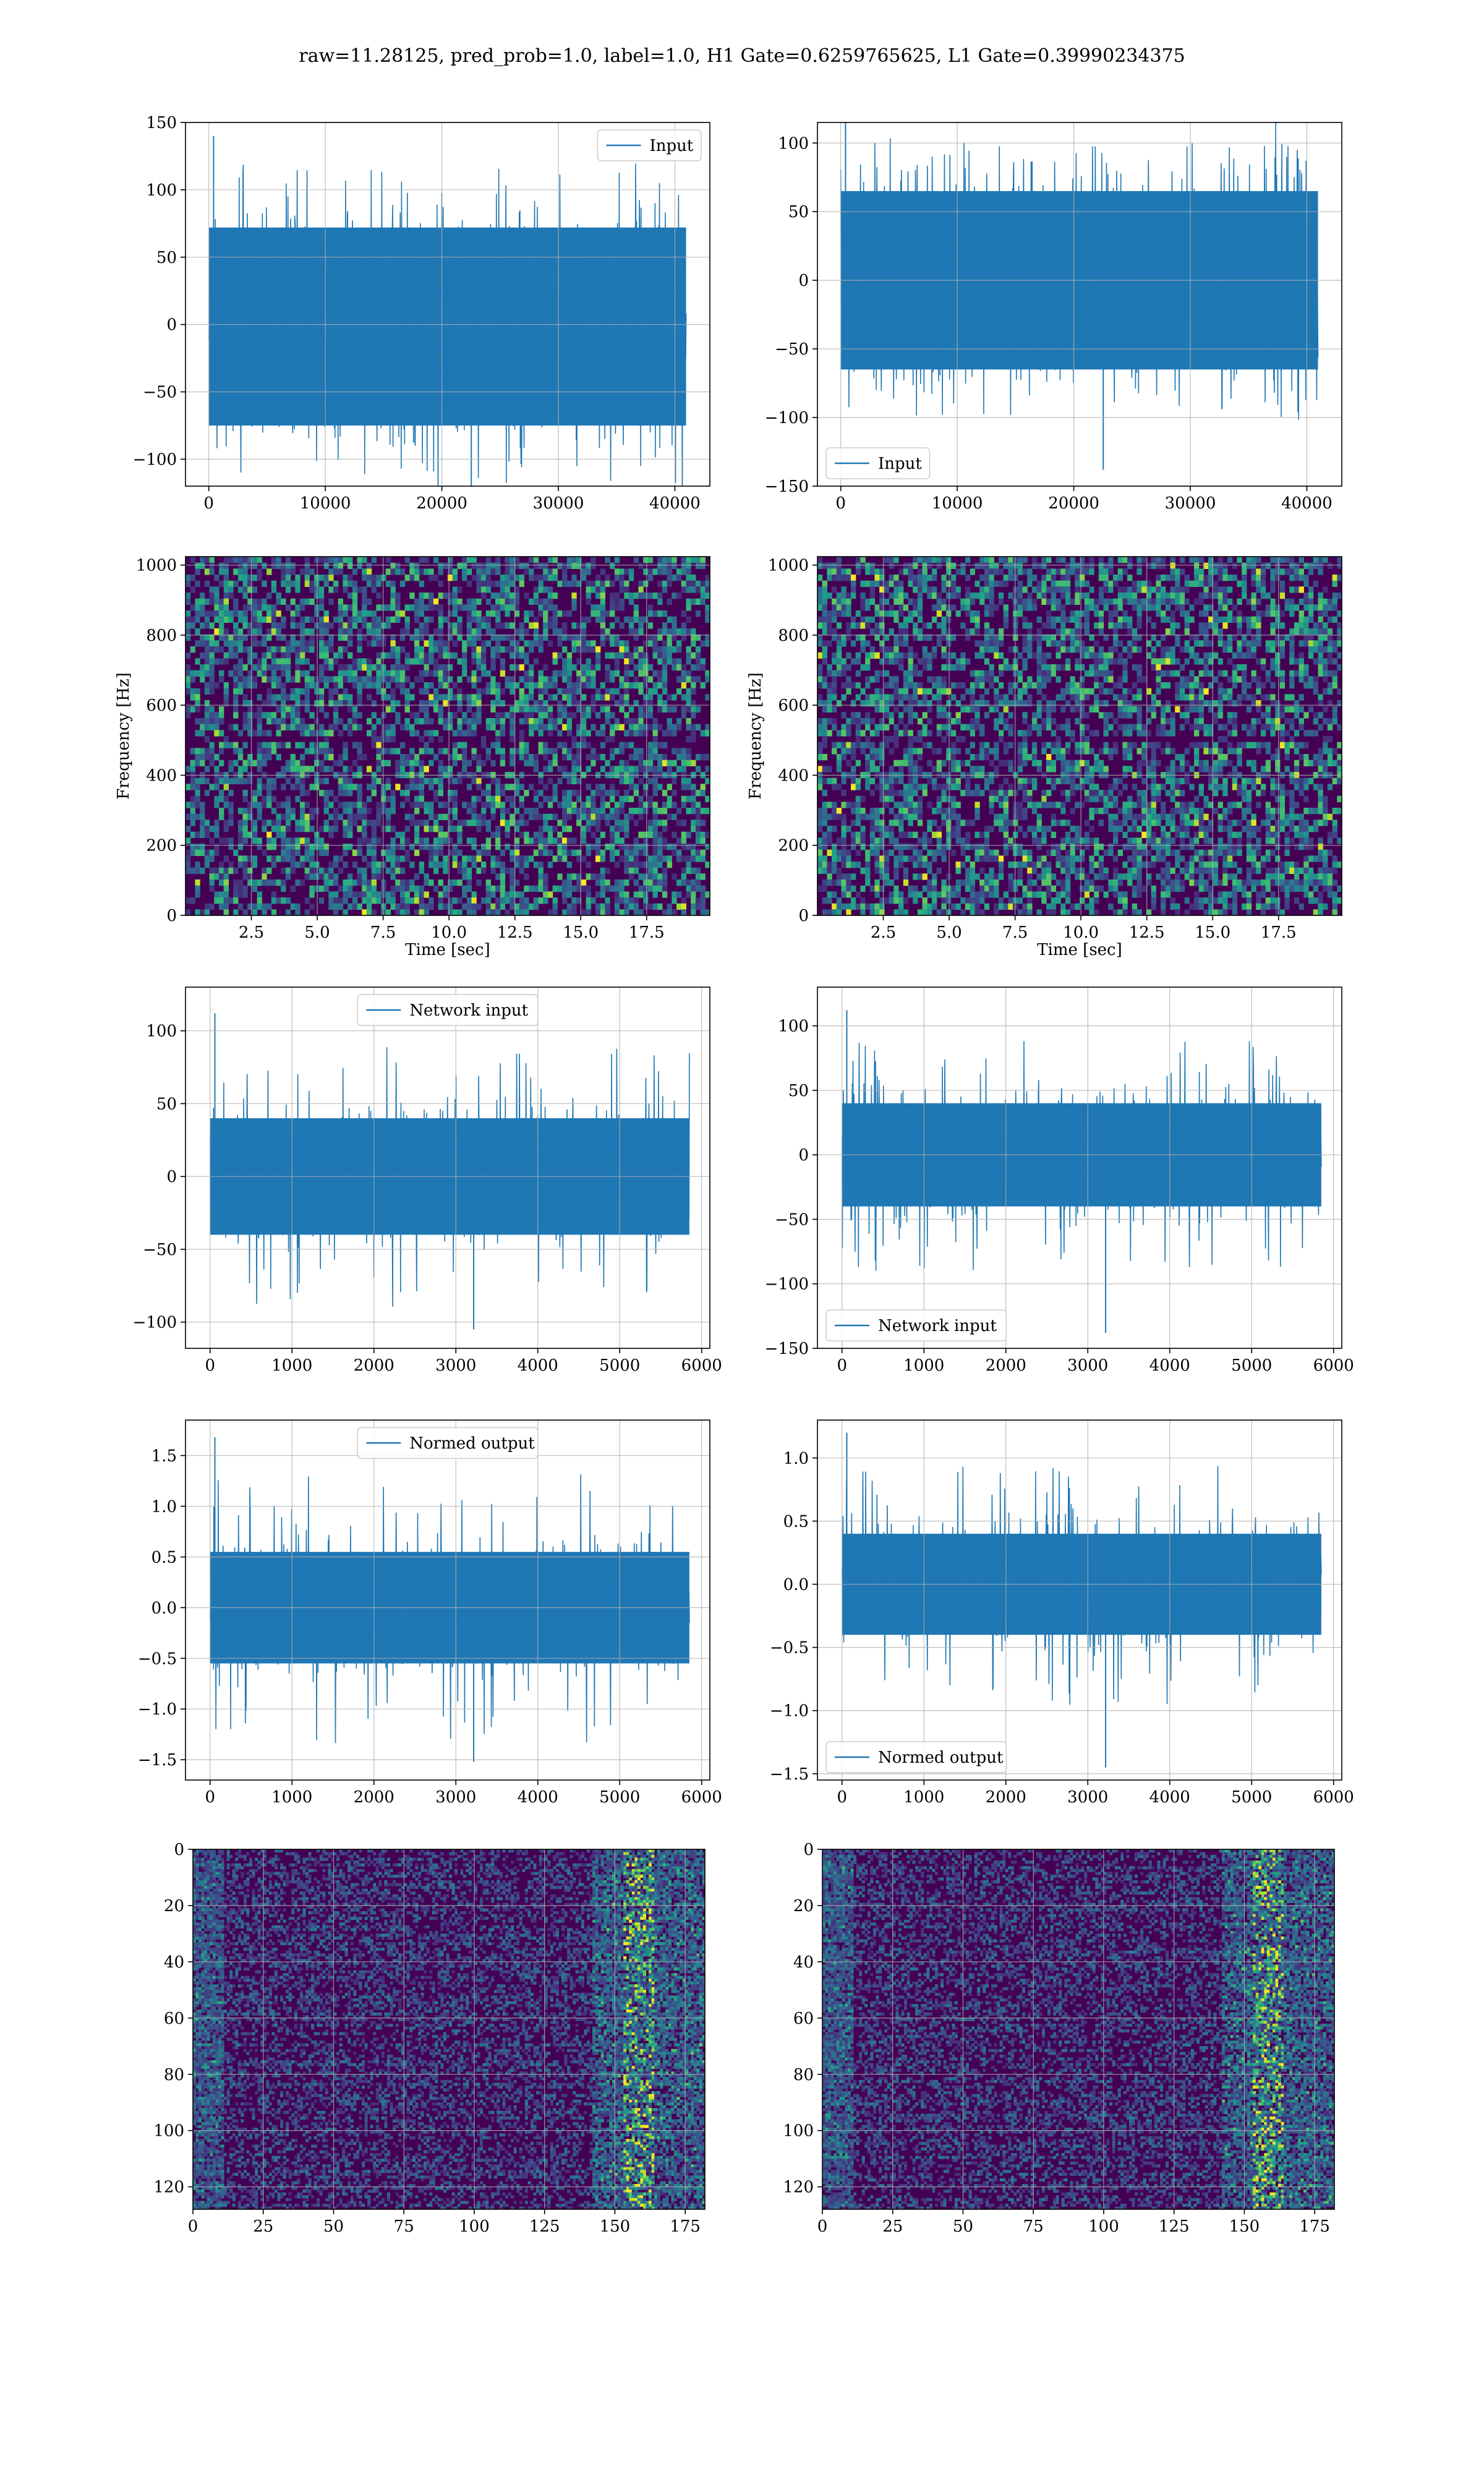 The width and height of the screenshot is (1484, 2474). What do you see at coordinates (788, 566) in the screenshot?
I see `y-tick-label: 1000` at bounding box center [788, 566].